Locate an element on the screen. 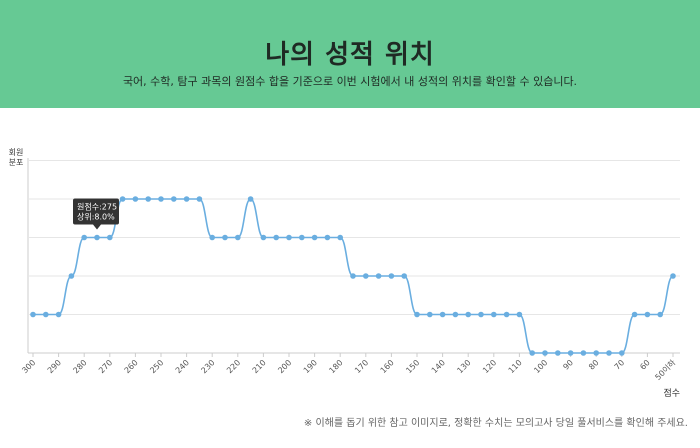 The height and width of the screenshot is (448, 700). x-tick-label: 170 is located at coordinates (361, 366).